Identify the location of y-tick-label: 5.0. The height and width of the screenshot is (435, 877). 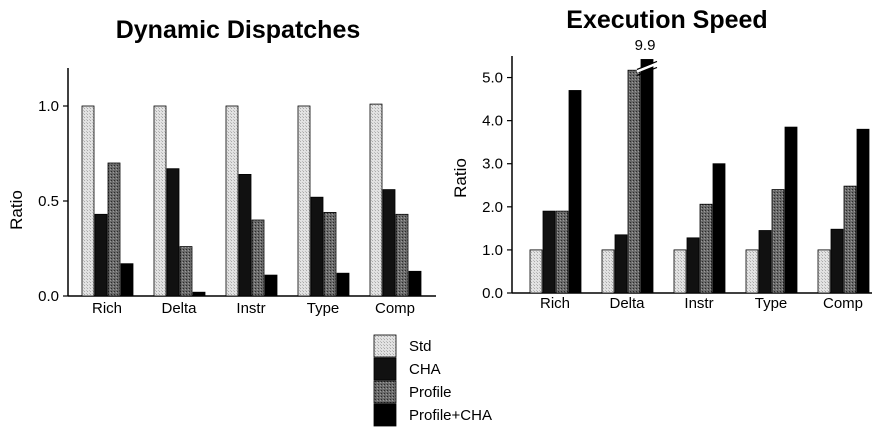
(492, 78).